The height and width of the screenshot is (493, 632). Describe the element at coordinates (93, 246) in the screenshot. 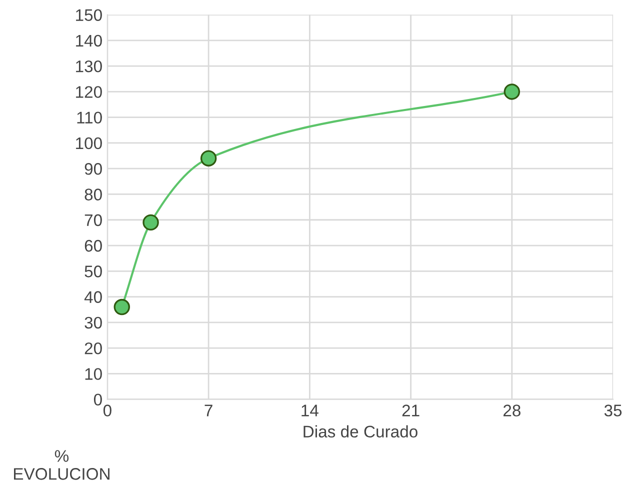

I see `y-tick-label: 60` at that location.